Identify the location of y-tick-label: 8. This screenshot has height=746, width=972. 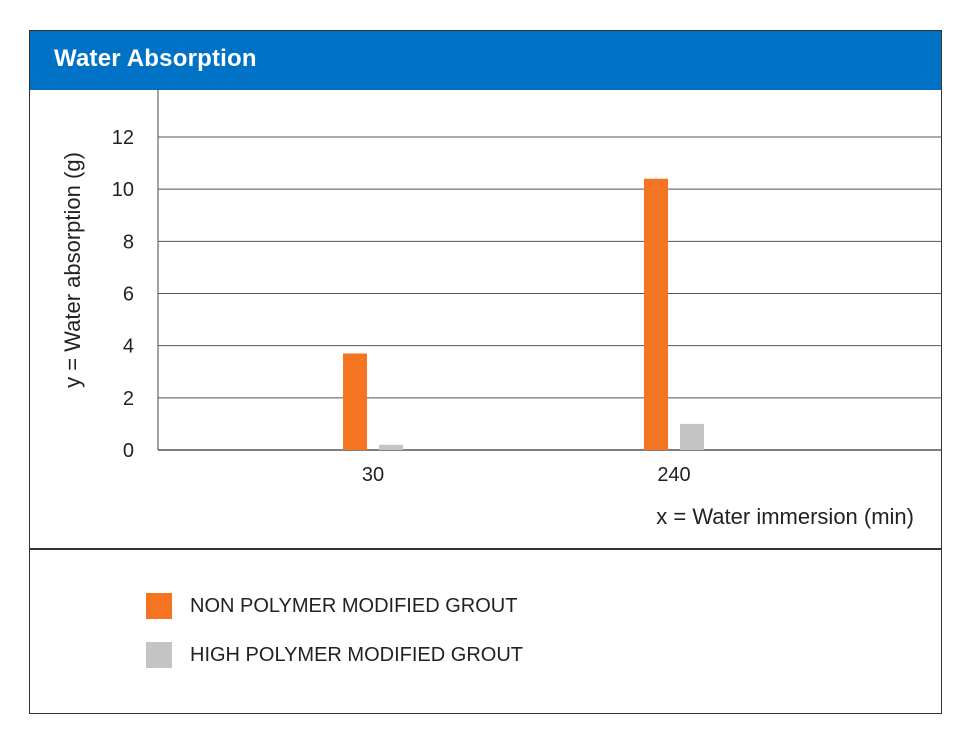
(128, 242).